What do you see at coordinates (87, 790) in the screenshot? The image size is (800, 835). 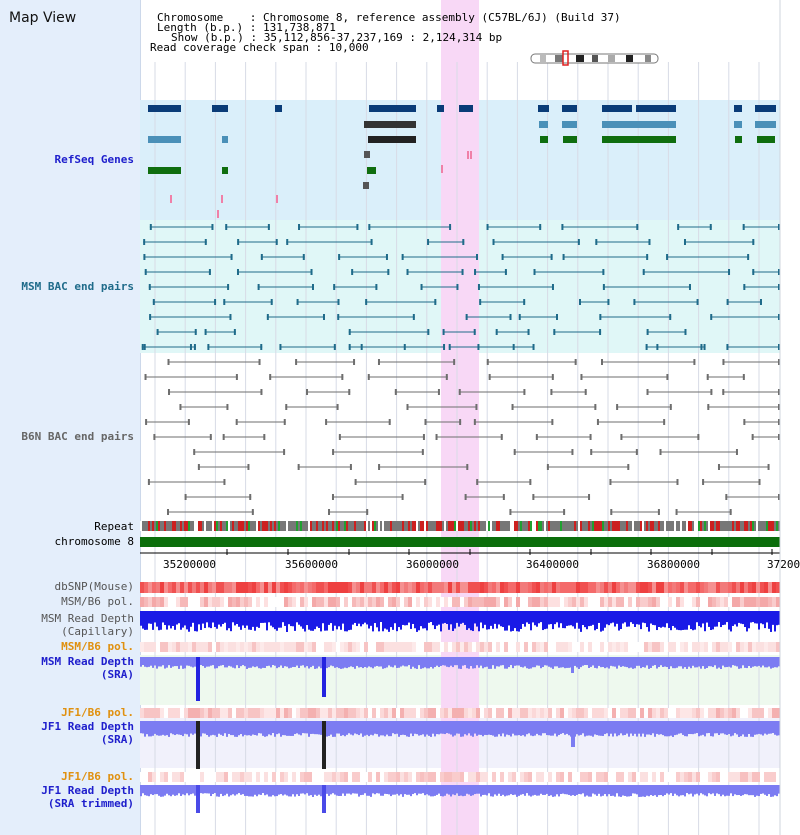 I see `track-label-jf1-depth-trim-1: JF1 Read Depth` at bounding box center [87, 790].